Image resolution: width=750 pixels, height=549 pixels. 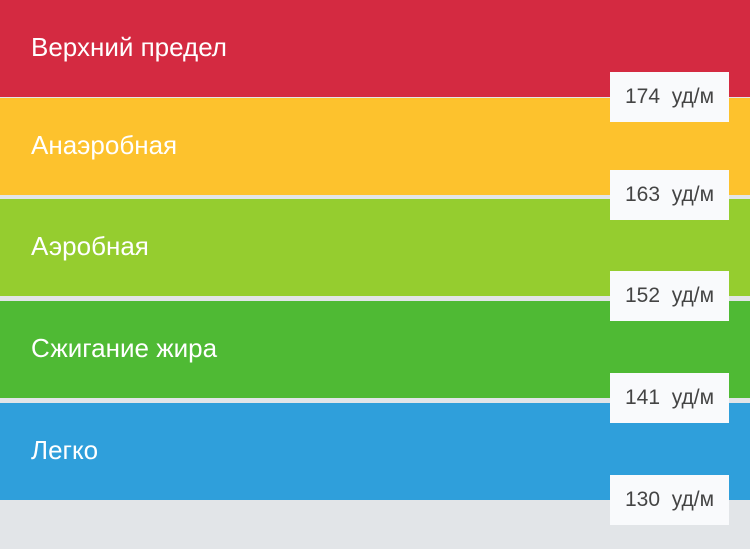 What do you see at coordinates (669, 296) in the screenshot?
I see `threshold-badge: 152 уд/м` at bounding box center [669, 296].